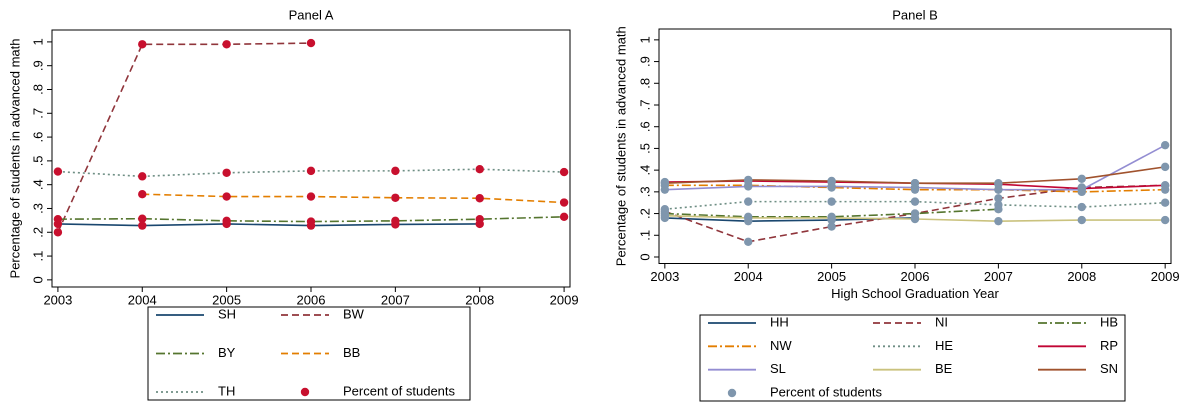 This screenshot has height=406, width=1189. Describe the element at coordinates (1109, 368) in the screenshot. I see `legend-label: SN` at that location.